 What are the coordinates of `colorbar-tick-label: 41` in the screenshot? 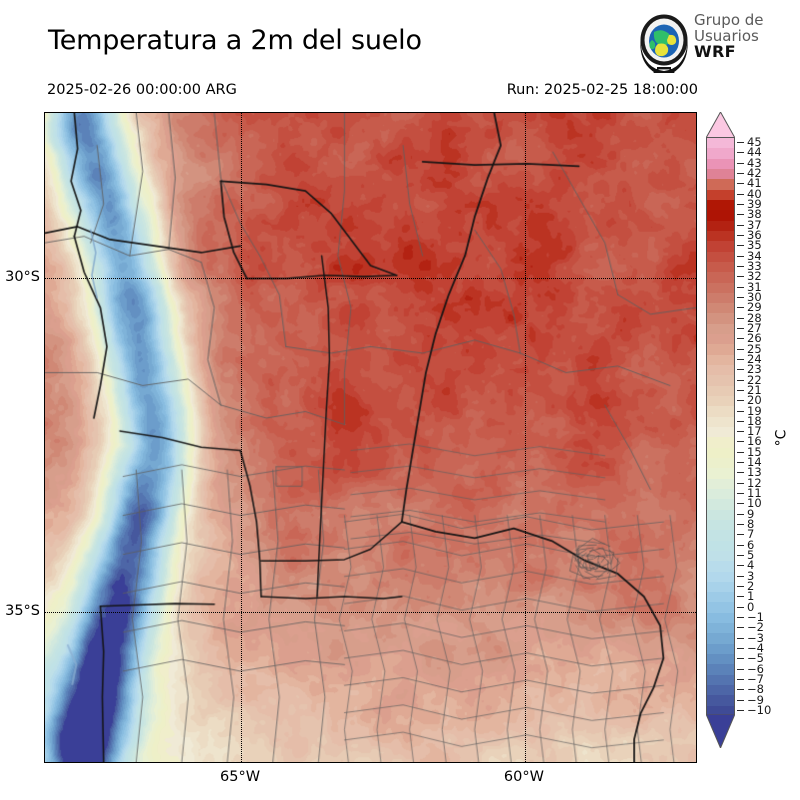 It's located at (754, 183).